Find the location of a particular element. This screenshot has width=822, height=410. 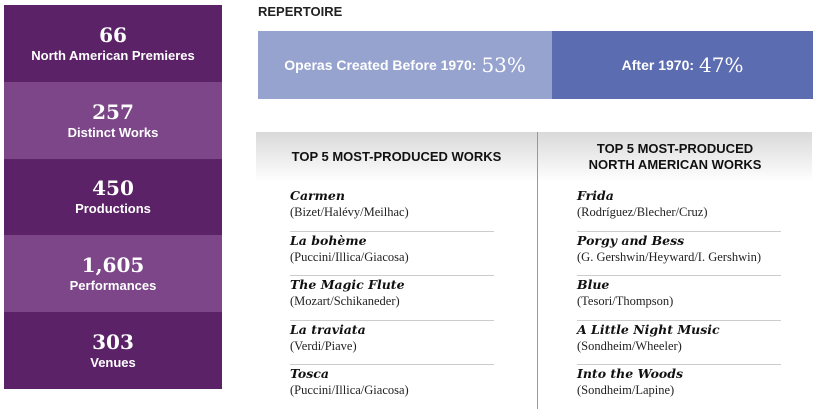

list-item: A Little Night Music (Sondheim/Wheeler) is located at coordinates (679, 343).